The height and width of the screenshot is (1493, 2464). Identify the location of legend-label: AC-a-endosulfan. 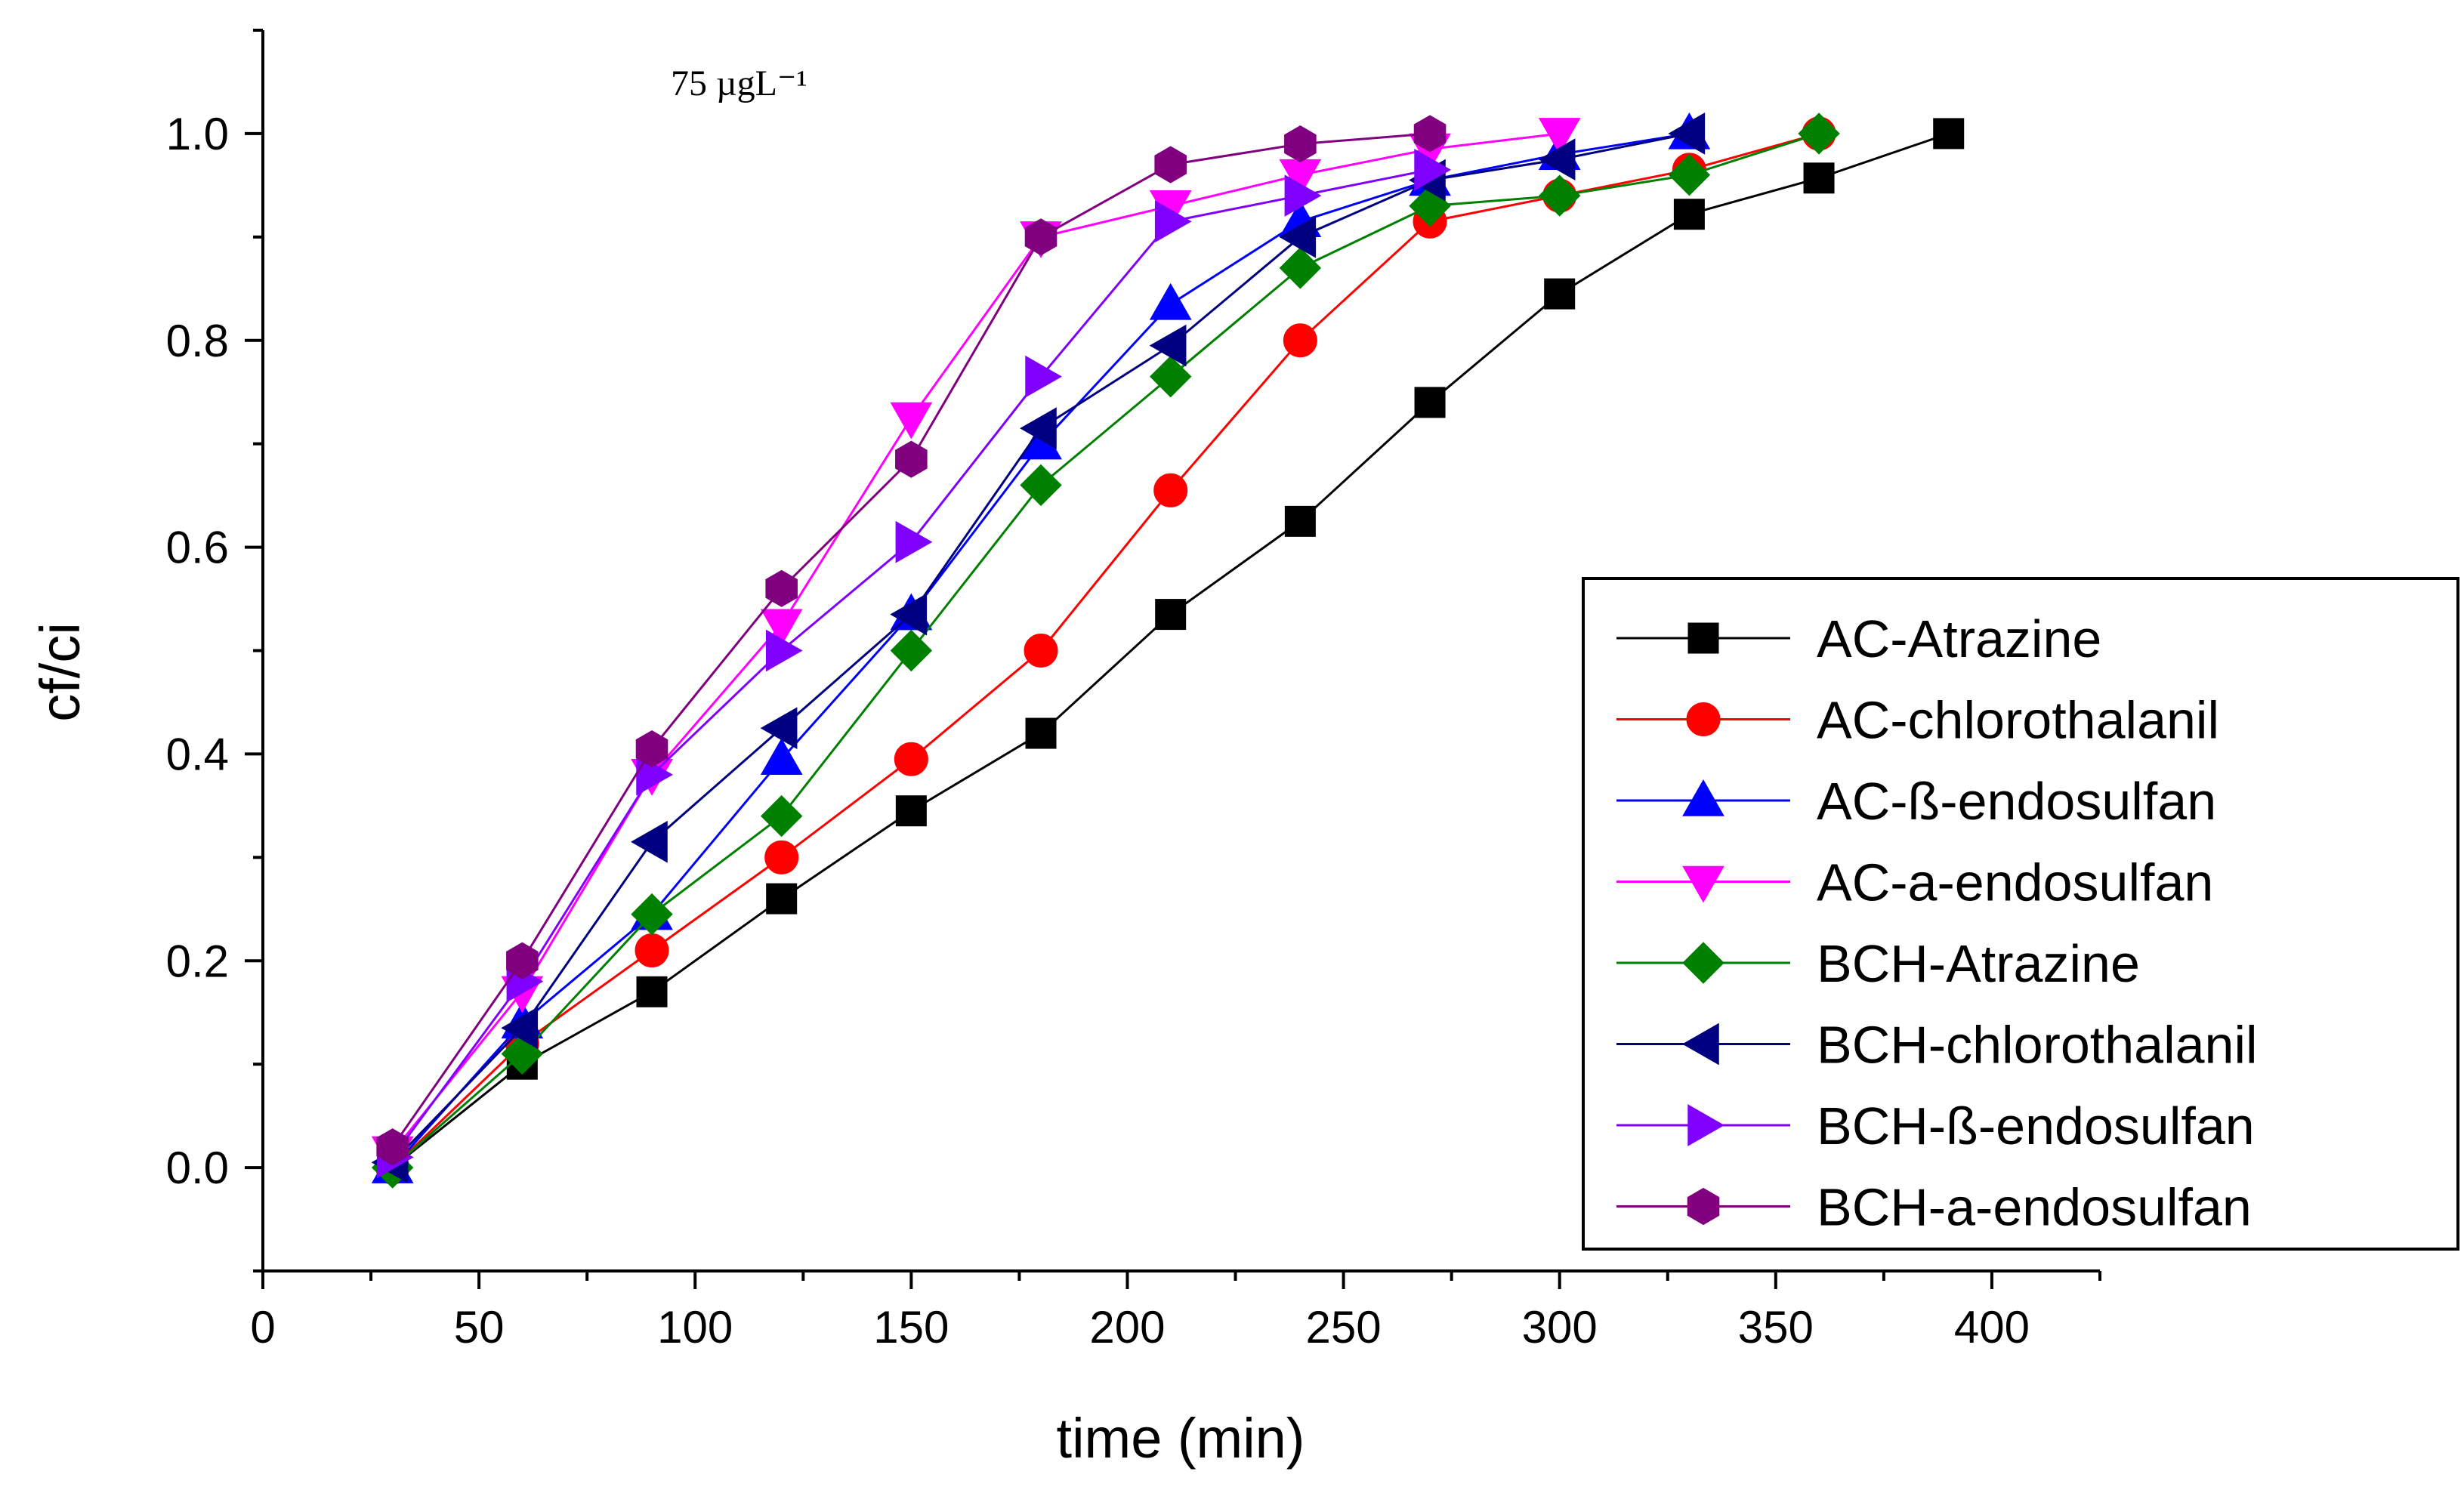
(2015, 883).